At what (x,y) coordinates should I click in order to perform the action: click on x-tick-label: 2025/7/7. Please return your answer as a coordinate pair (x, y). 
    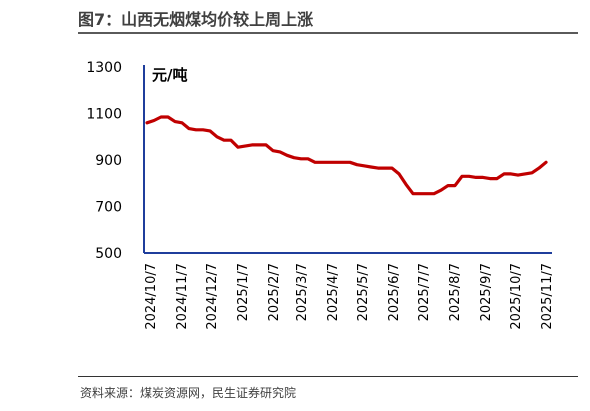
    Looking at the image, I should click on (424, 292).